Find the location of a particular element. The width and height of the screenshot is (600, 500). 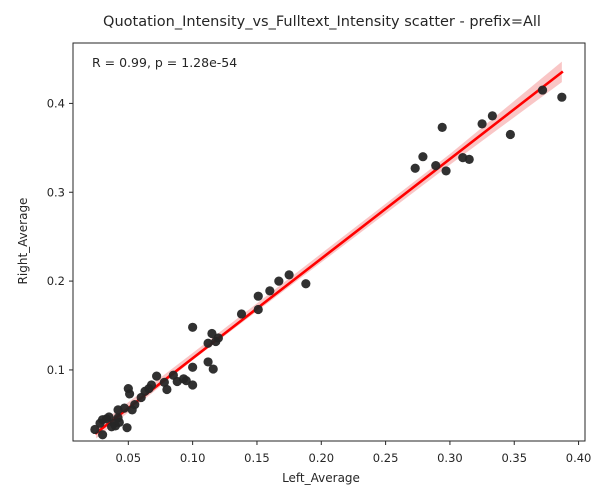

y-axis-ticks: 0.1 0.2 0.3 0.4 is located at coordinates (60, 236).